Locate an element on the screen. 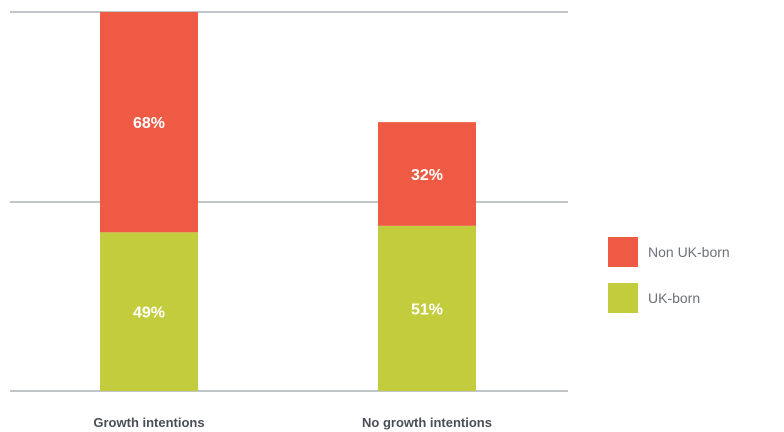  category-labels: Growth intentions No growth intentions is located at coordinates (292, 422).